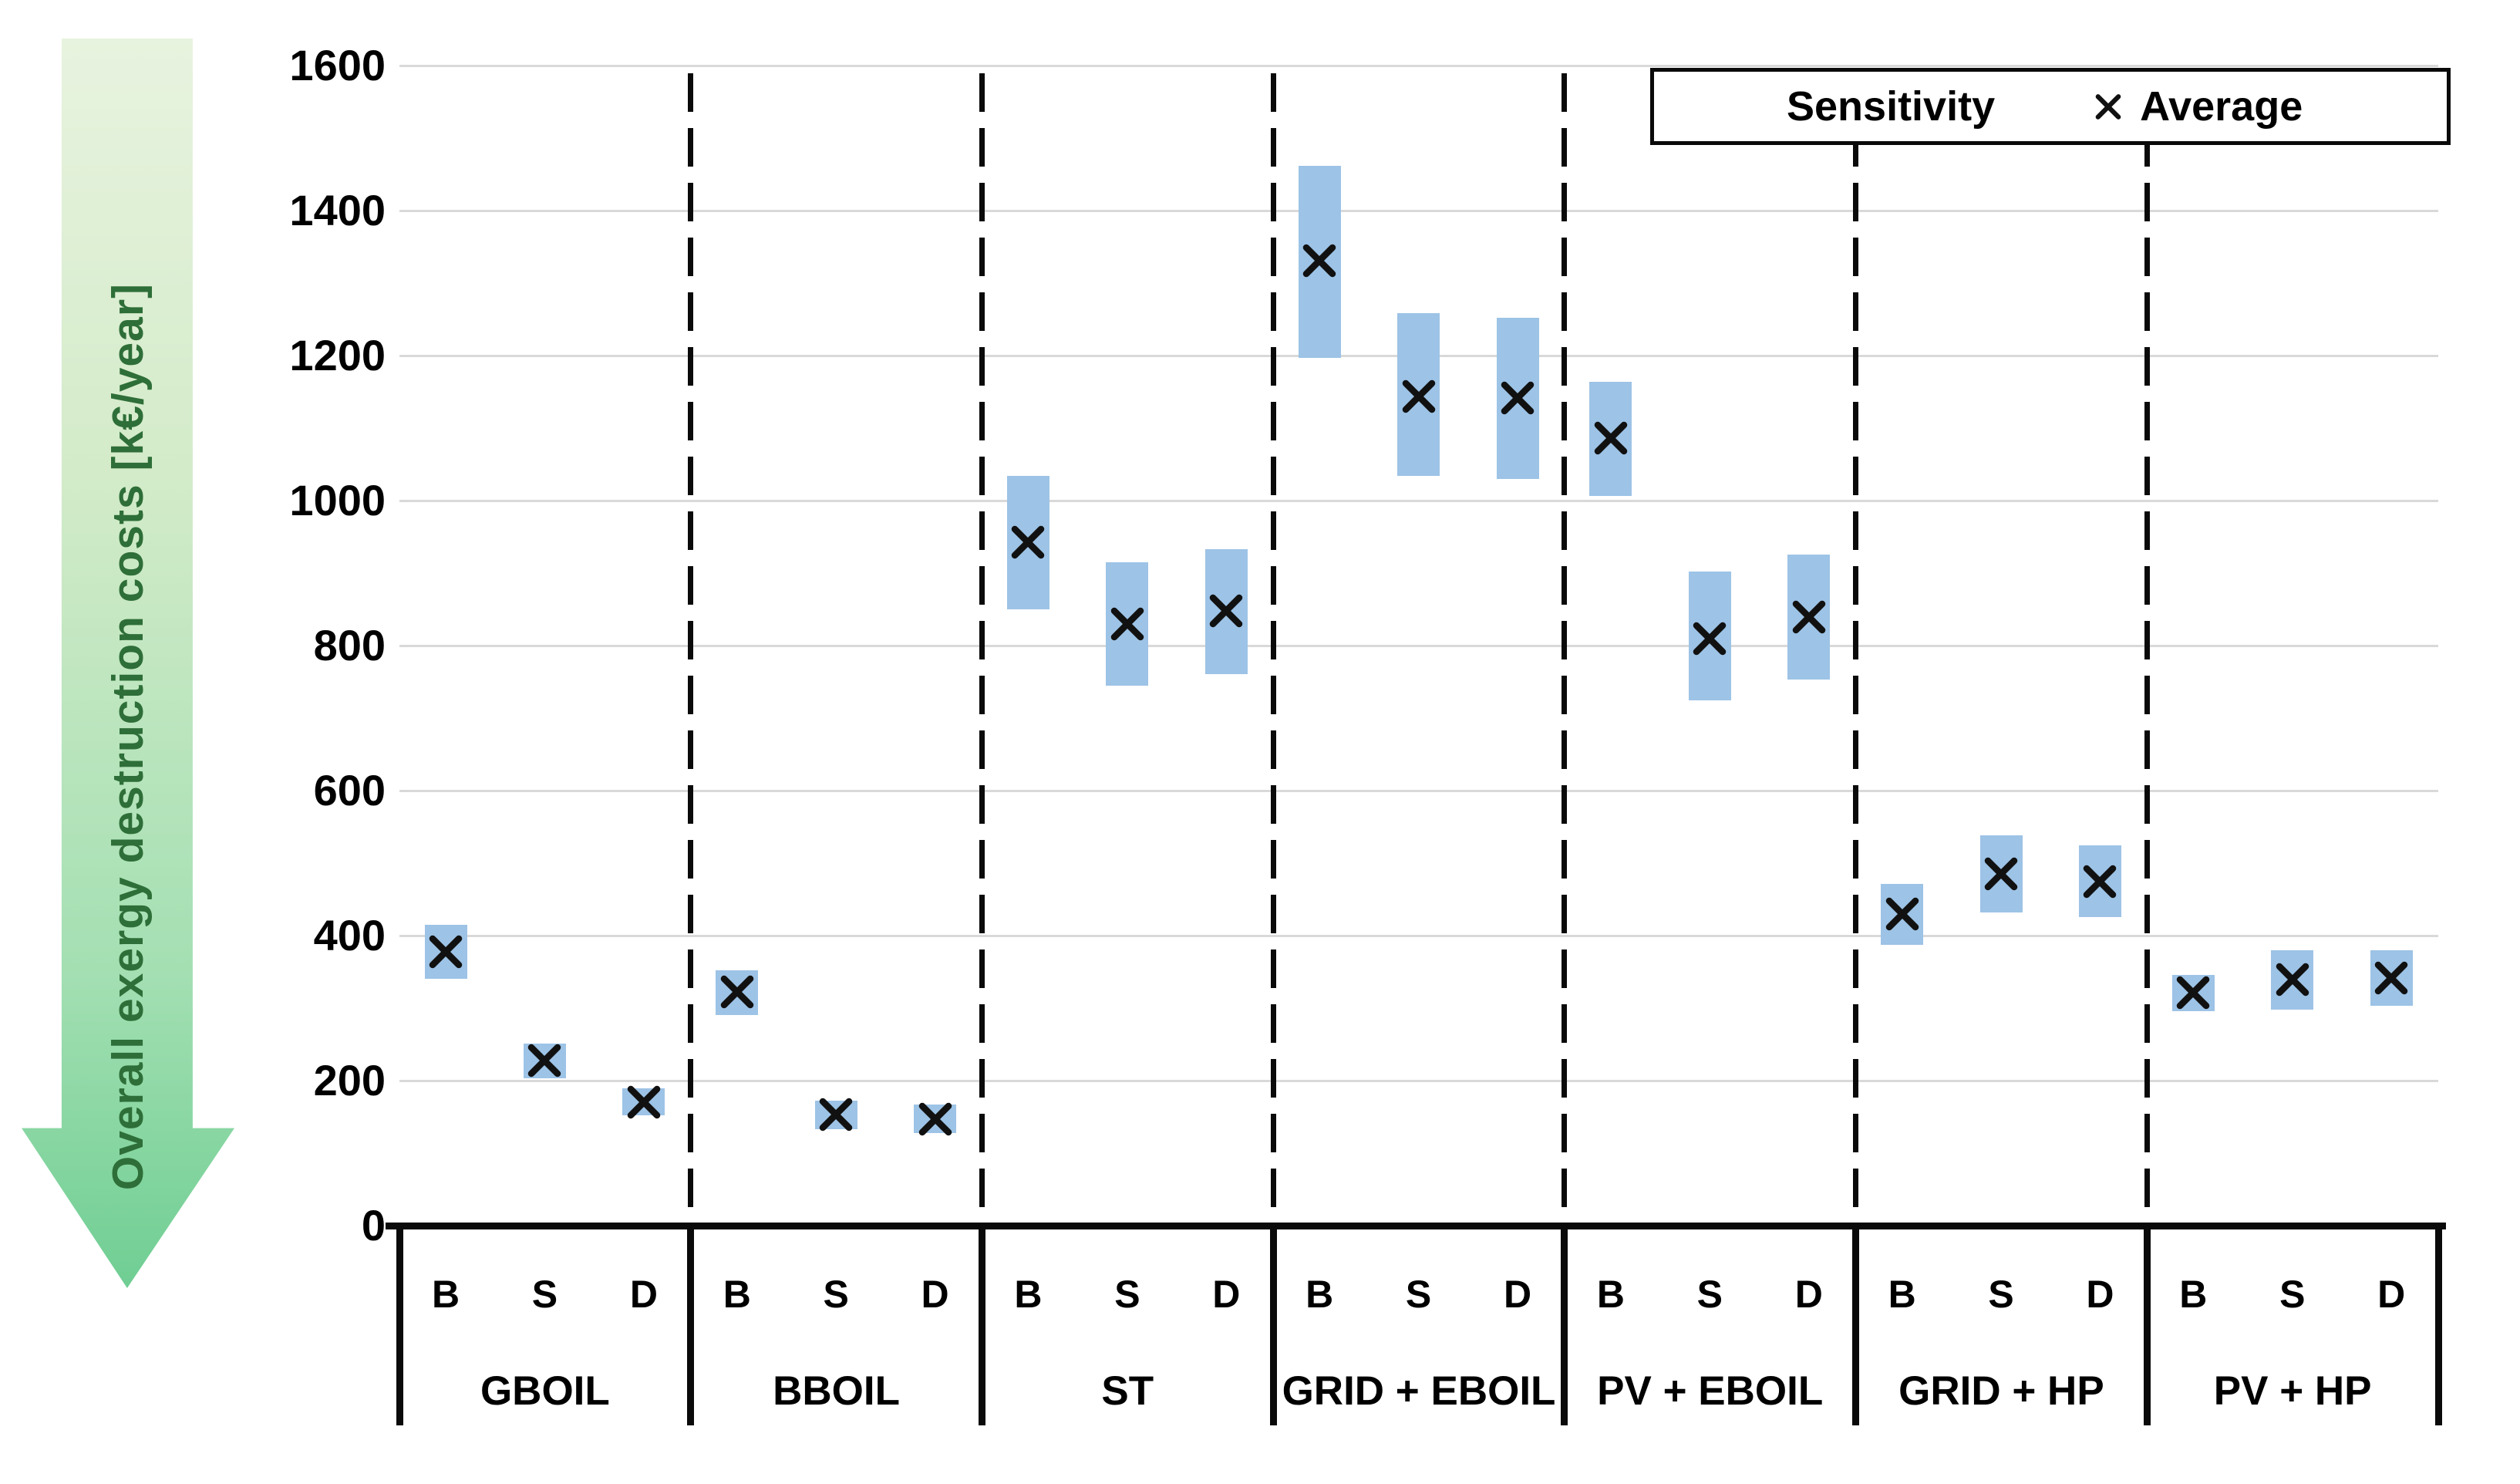  What do you see at coordinates (1710, 1391) in the screenshot?
I see `category-label: PV + EBOIL` at bounding box center [1710, 1391].